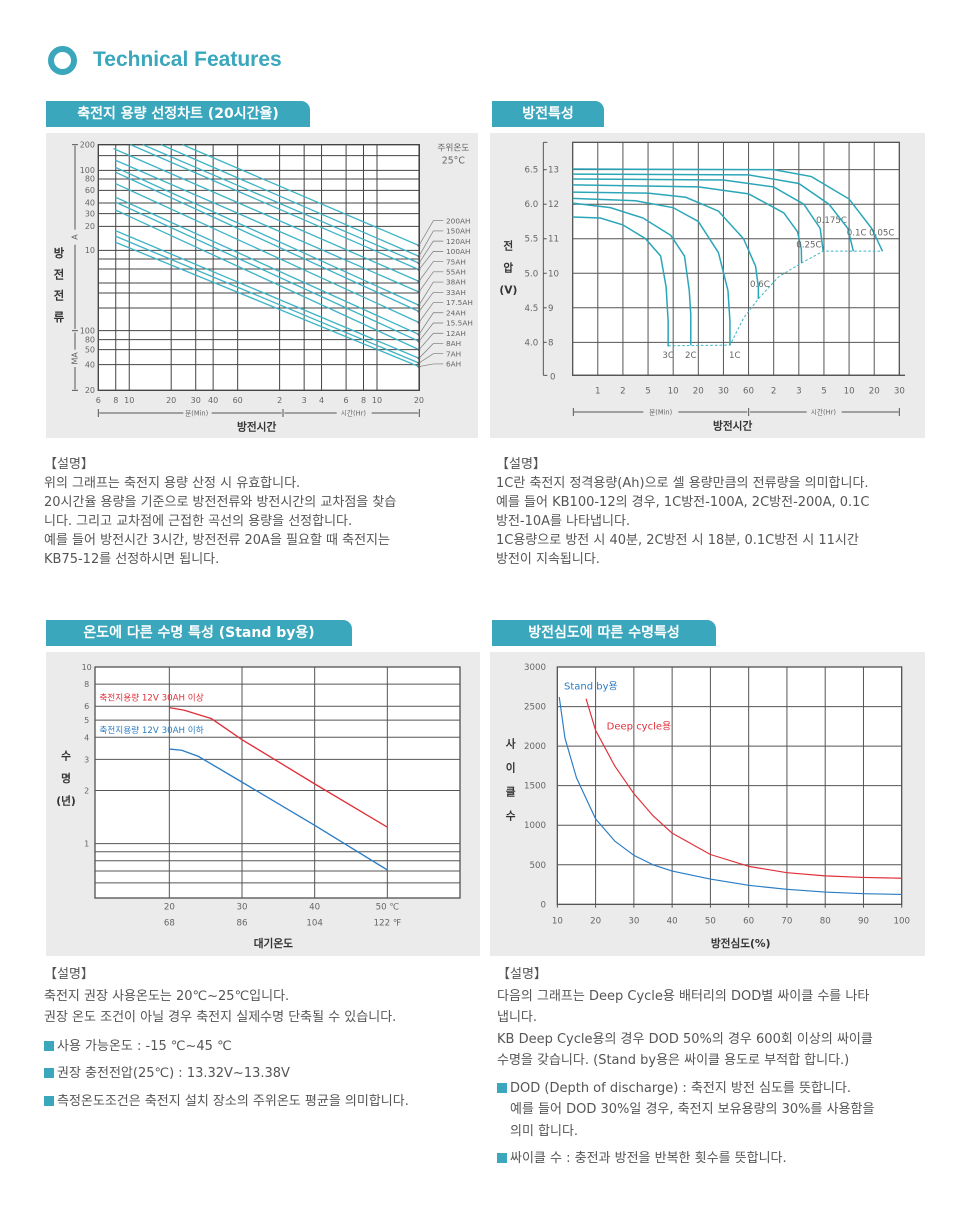  I want to click on x-tick-label-fahrenheit: 68, so click(169, 924).